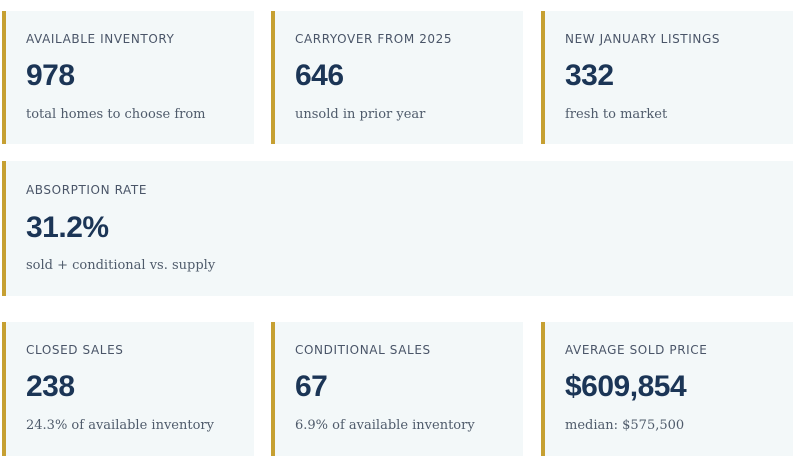 This screenshot has width=800, height=466. What do you see at coordinates (311, 386) in the screenshot?
I see `stat-value: 67` at bounding box center [311, 386].